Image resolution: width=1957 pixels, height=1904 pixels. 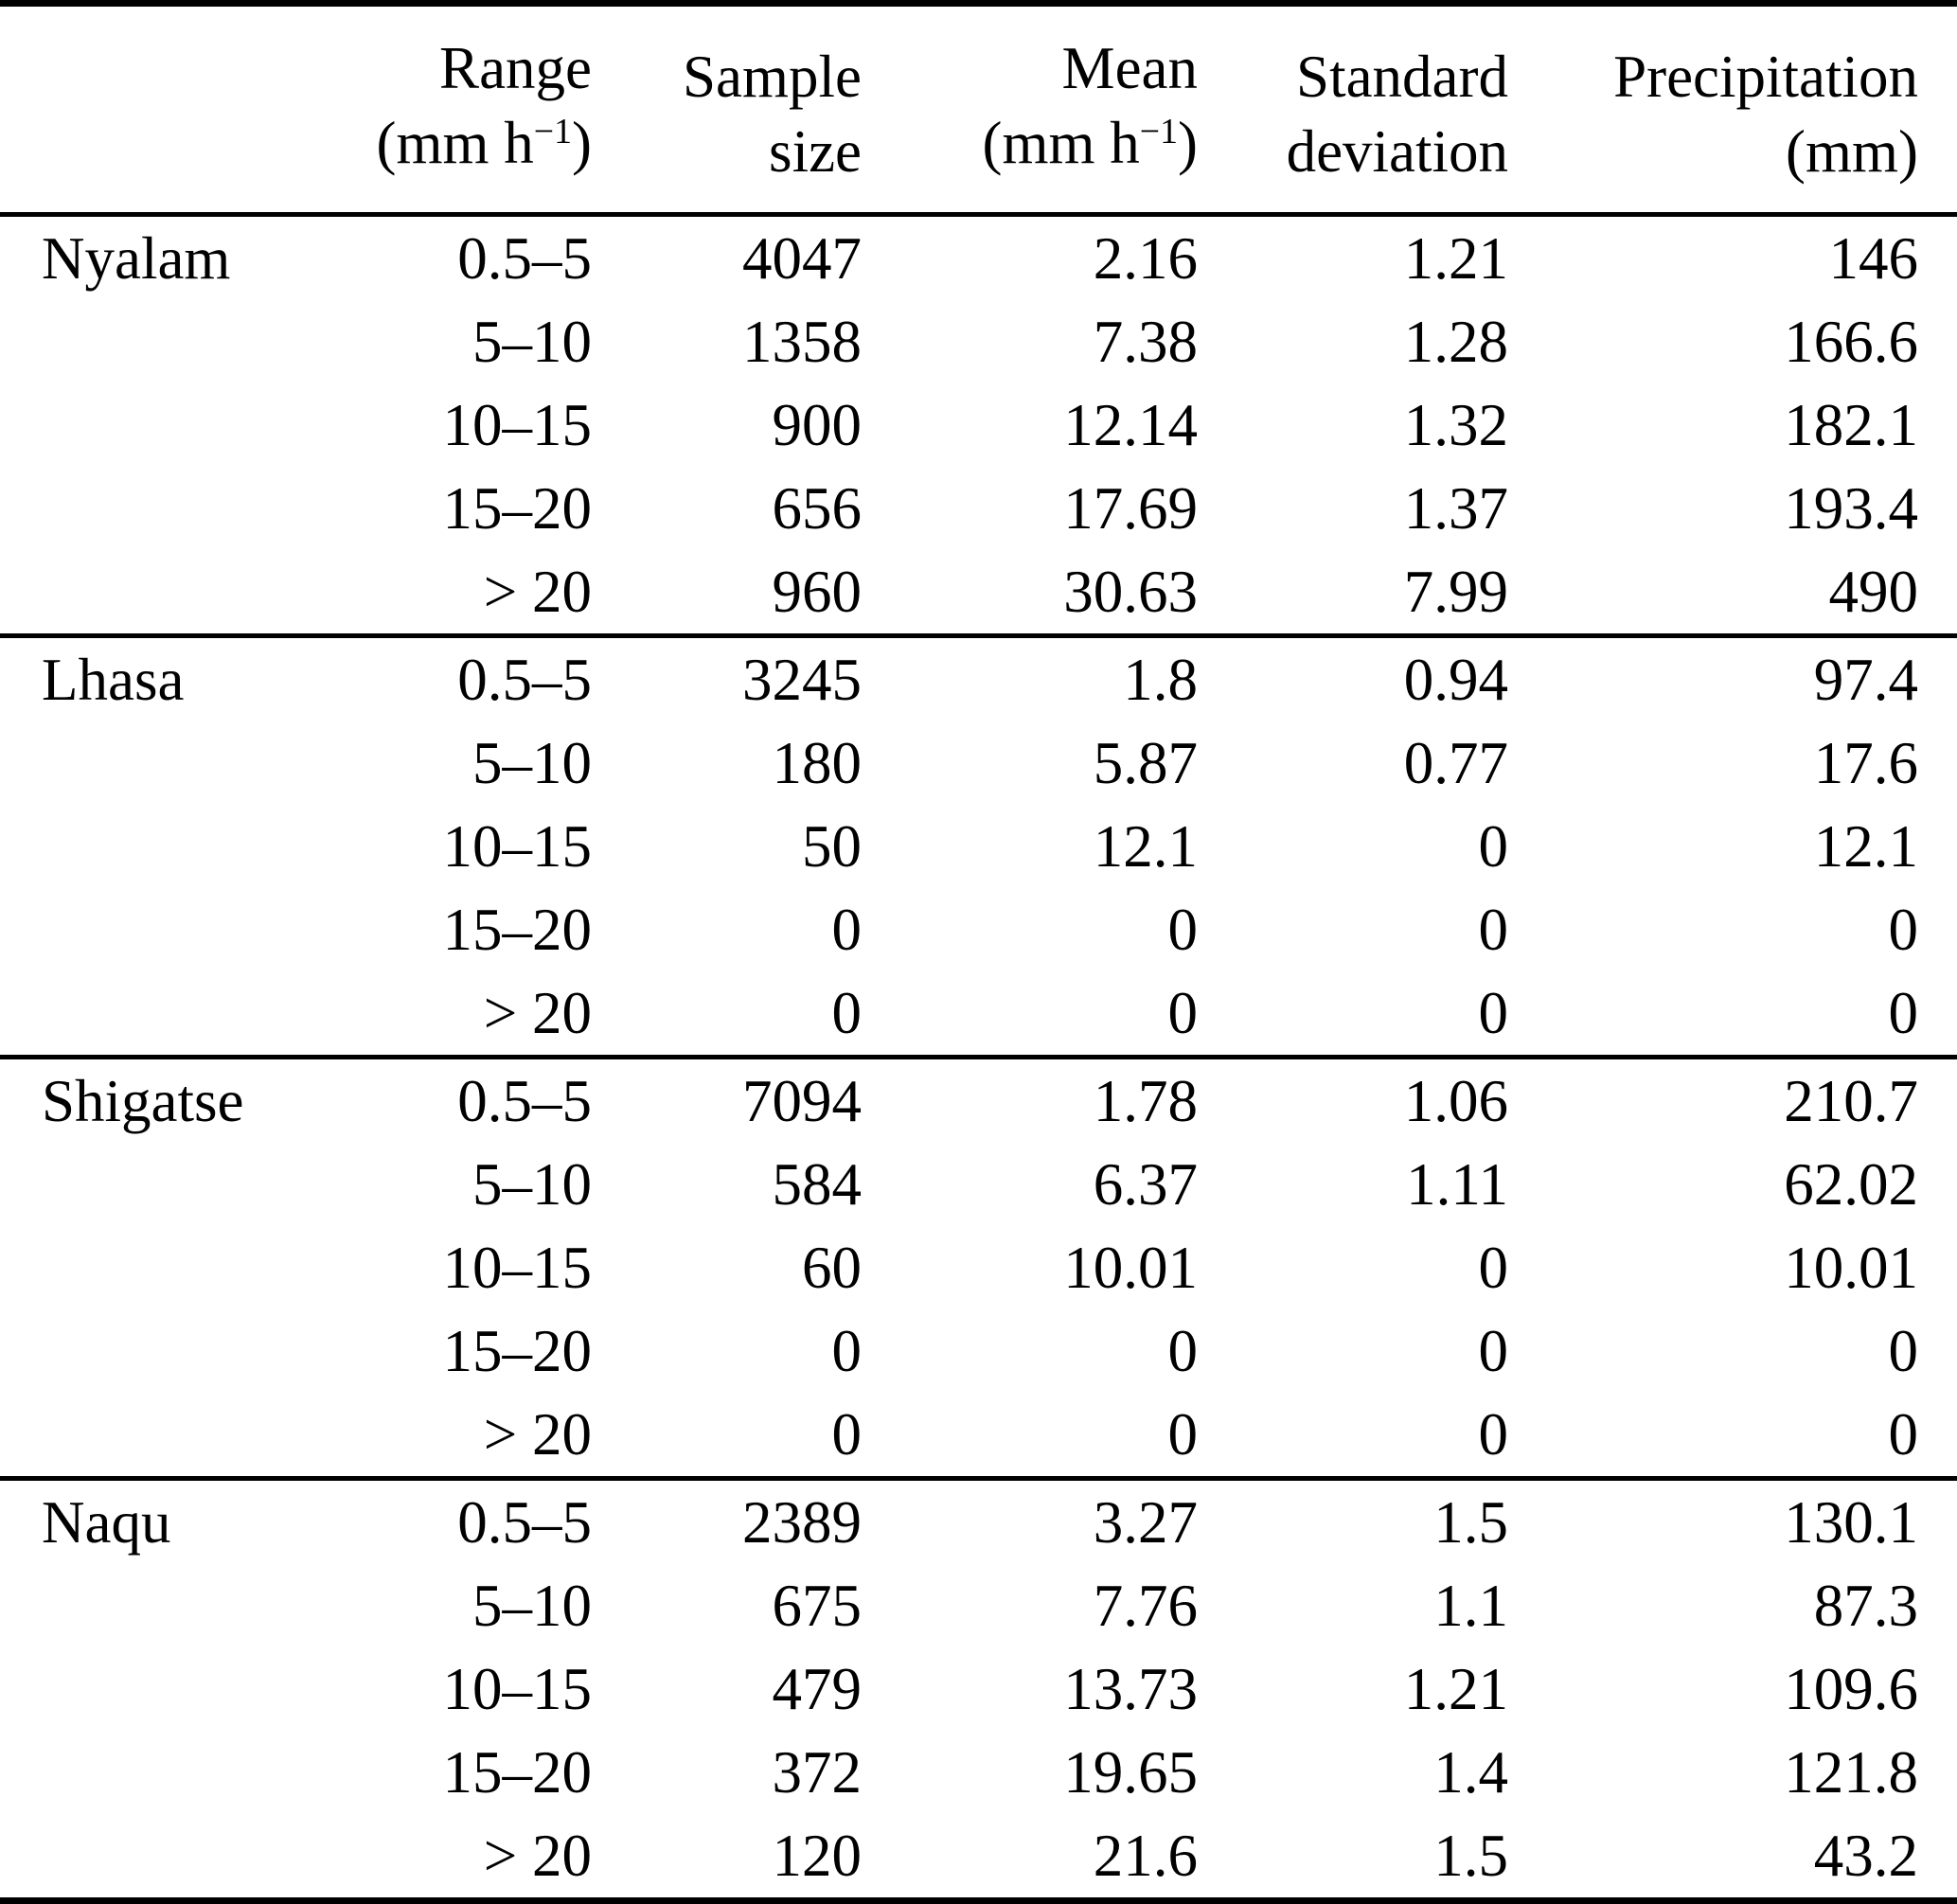 I want to click on cell-sample-size: 4047, so click(x=802, y=258).